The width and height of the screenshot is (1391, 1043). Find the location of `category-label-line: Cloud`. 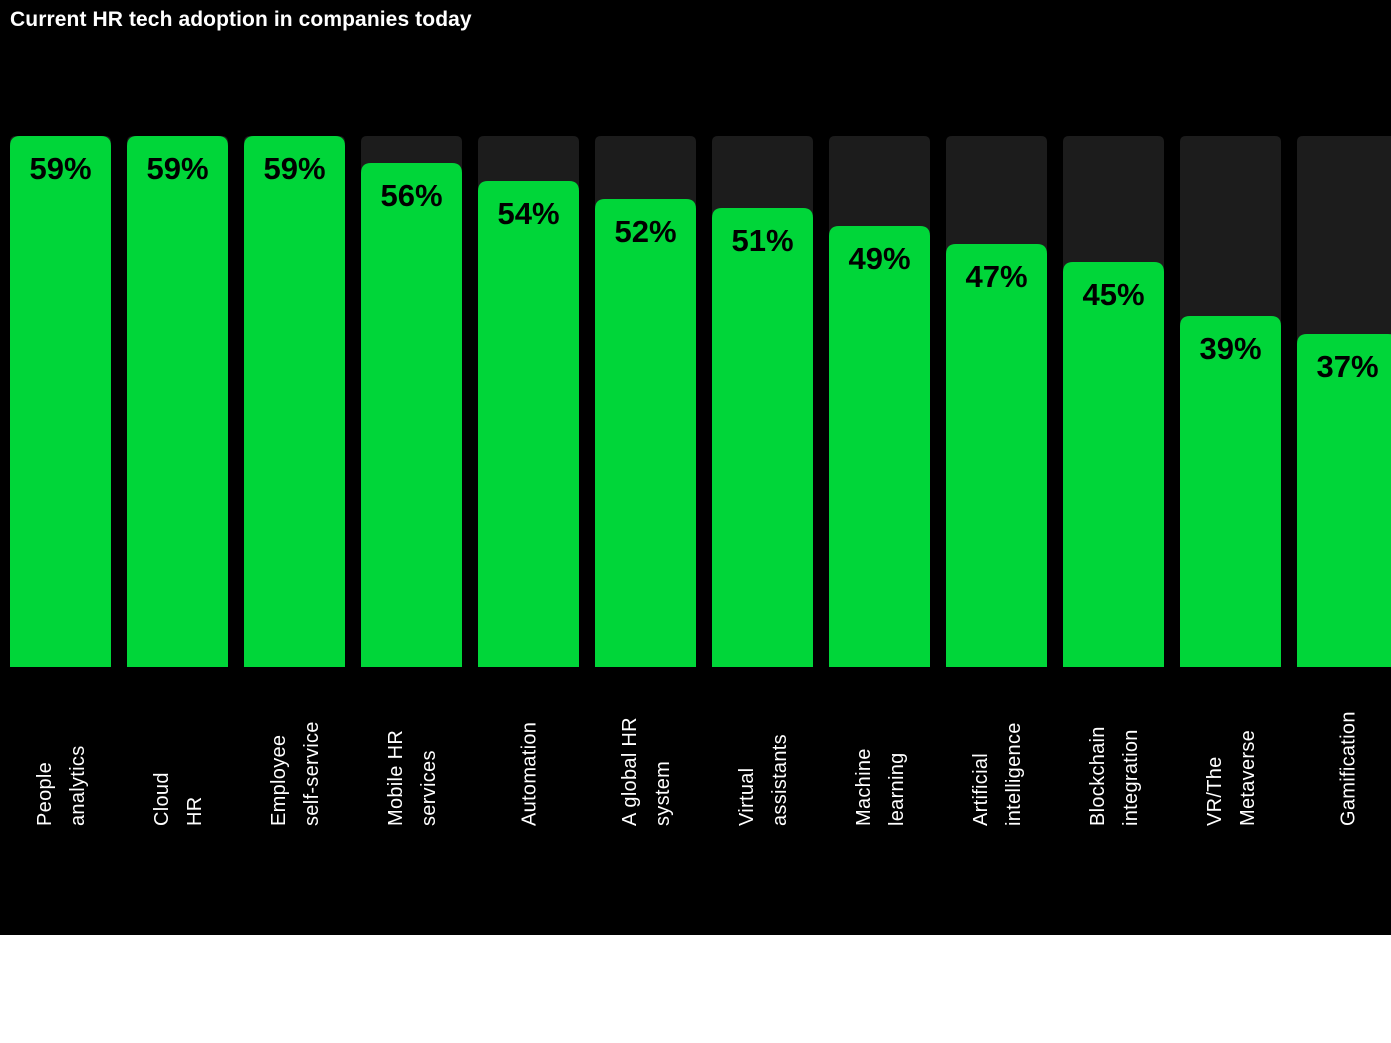

category-label-line: Cloud is located at coordinates (162, 799).